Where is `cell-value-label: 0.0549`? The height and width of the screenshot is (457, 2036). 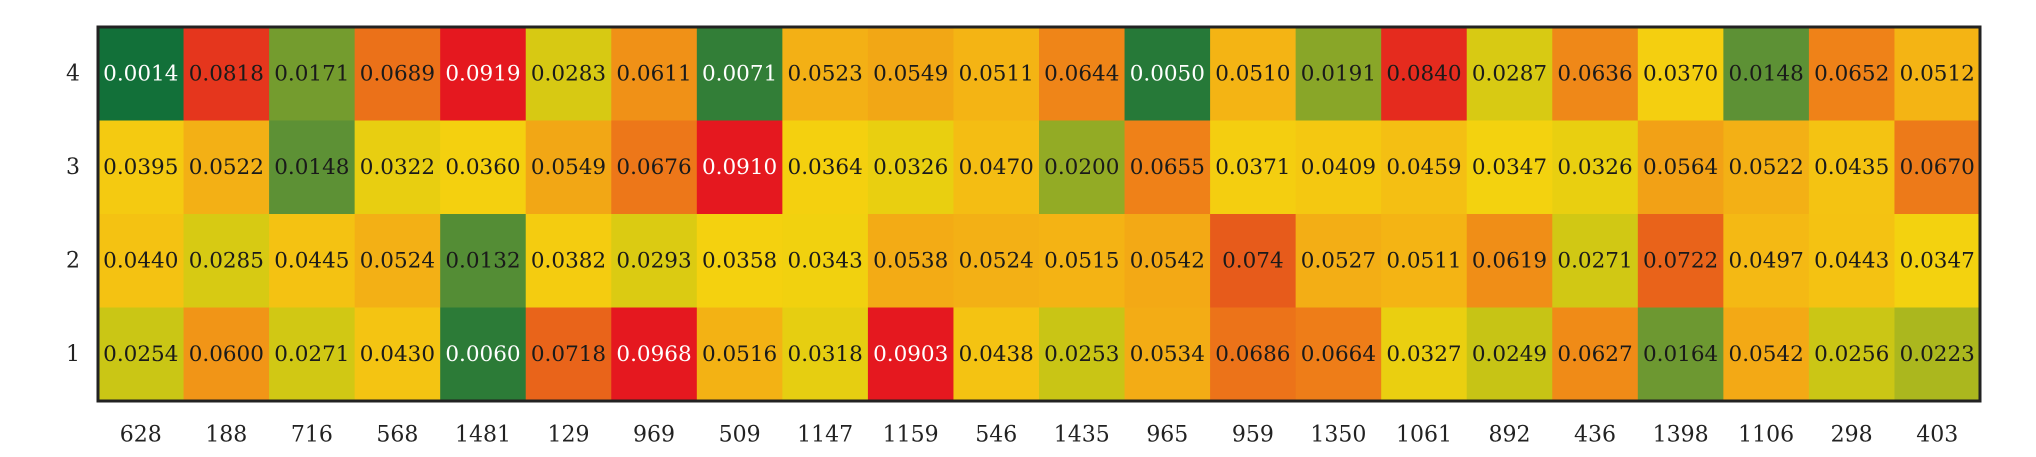
cell-value-label: 0.0549 is located at coordinates (910, 73).